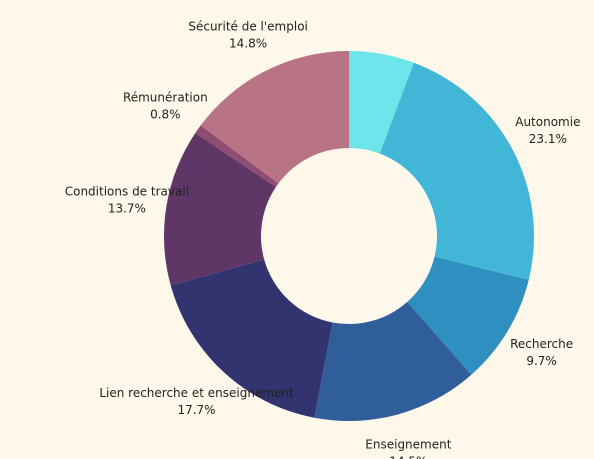  I want to click on slice-value: 23.1%, so click(548, 139).